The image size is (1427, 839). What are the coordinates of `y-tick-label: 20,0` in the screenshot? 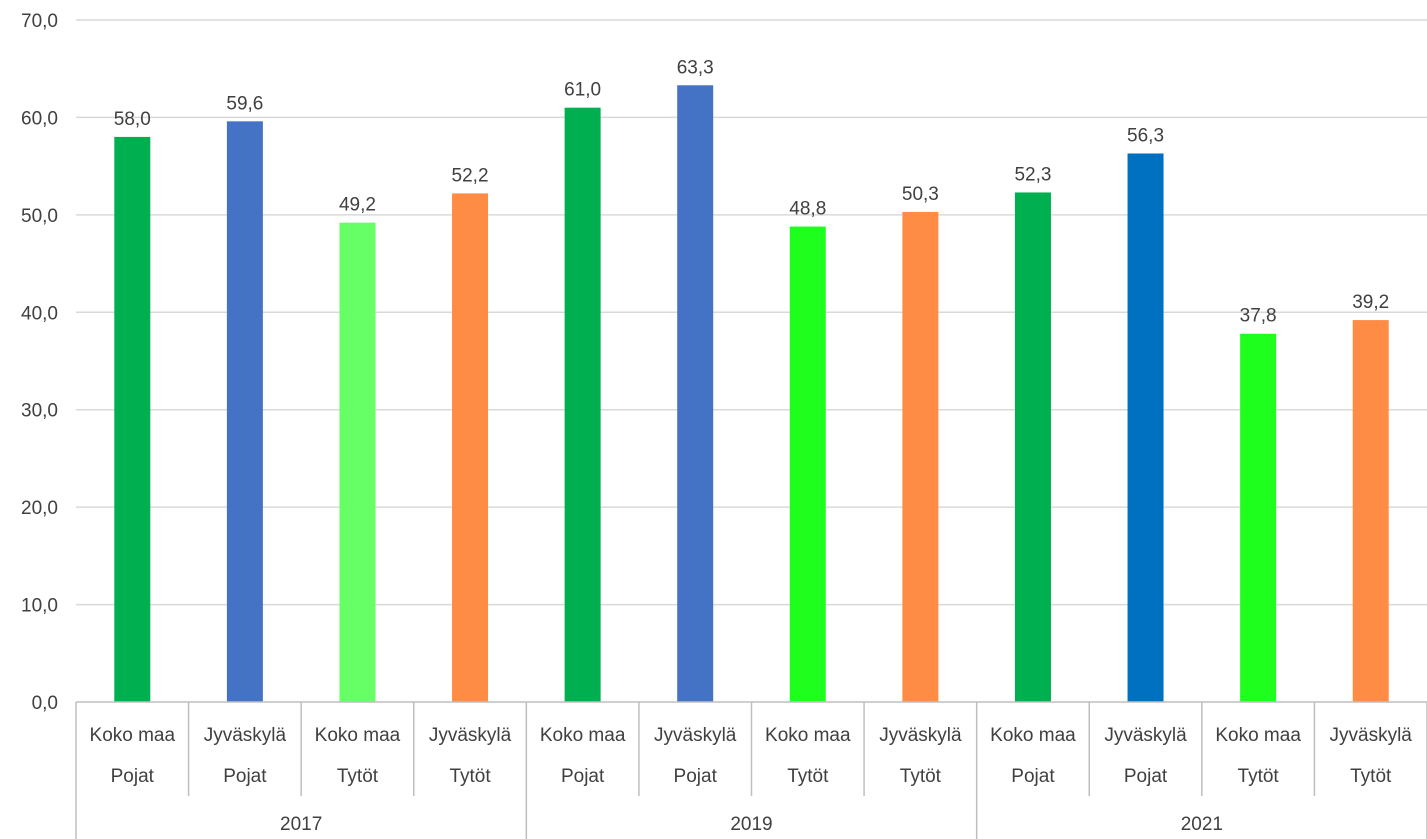 It's located at (39, 508).